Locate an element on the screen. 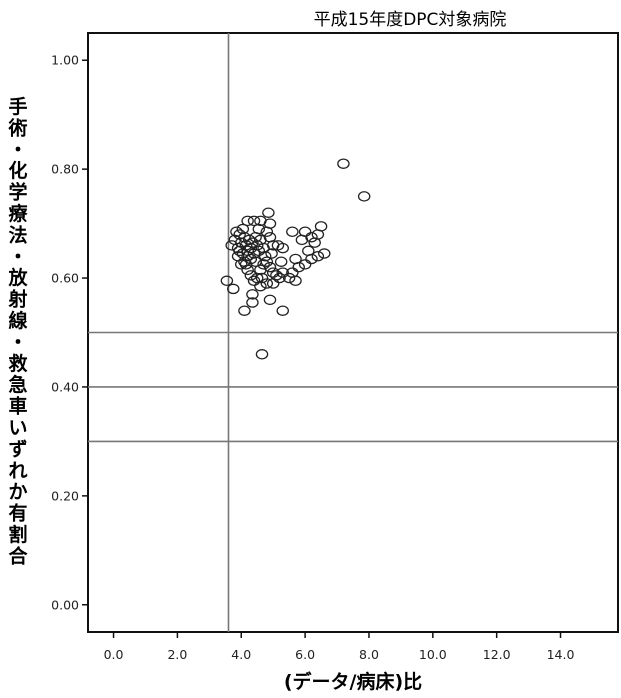 This screenshot has width=621, height=698. x-tick-label: 0.0 is located at coordinates (114, 654).